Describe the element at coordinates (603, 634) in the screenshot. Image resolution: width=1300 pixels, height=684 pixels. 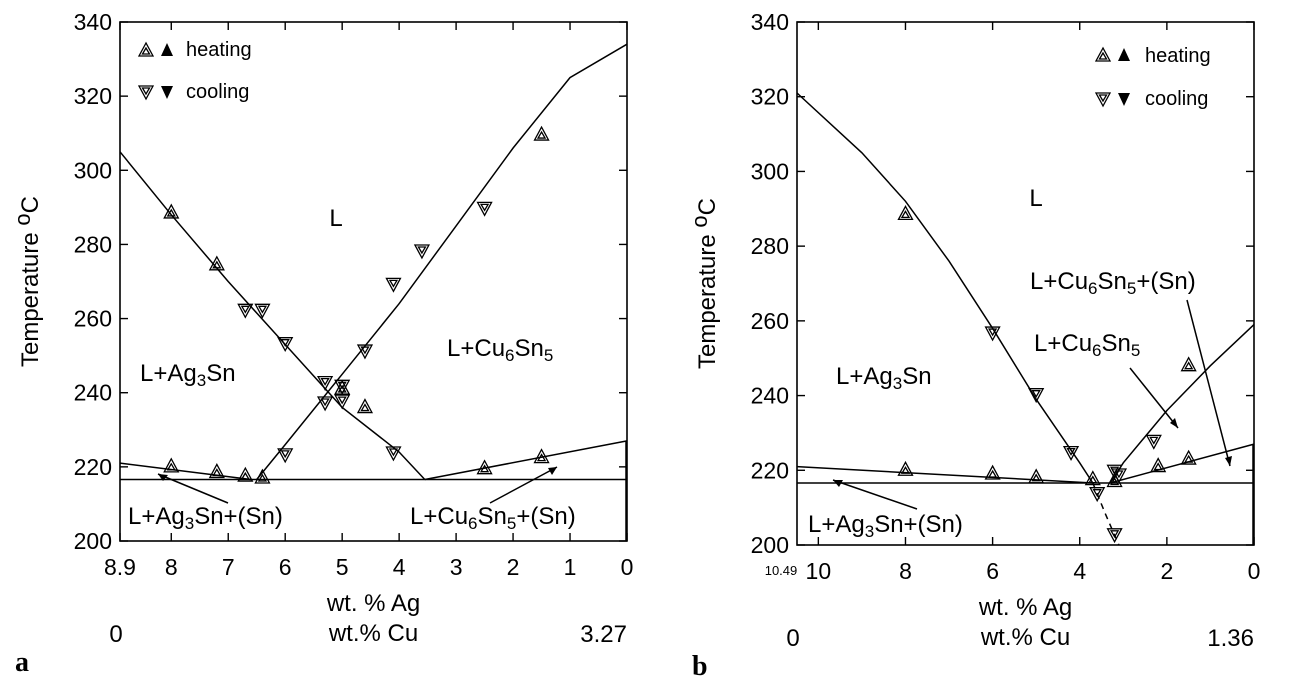
I see `x2-right-value: 3.27` at that location.